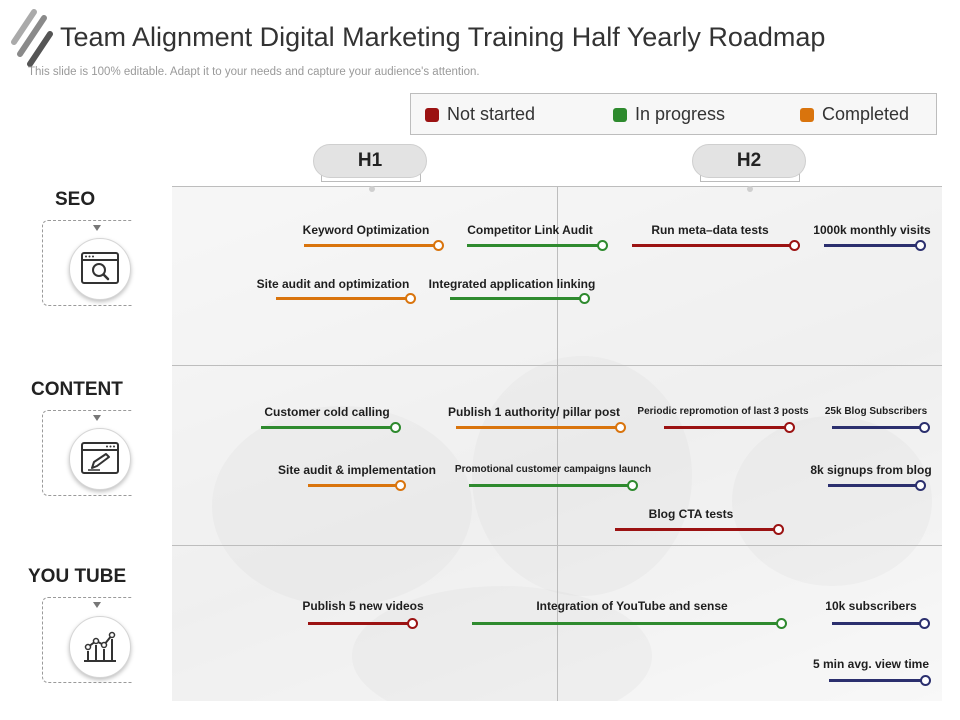 This screenshot has width=960, height=720. I want to click on legend-swatch-completed, so click(807, 114).